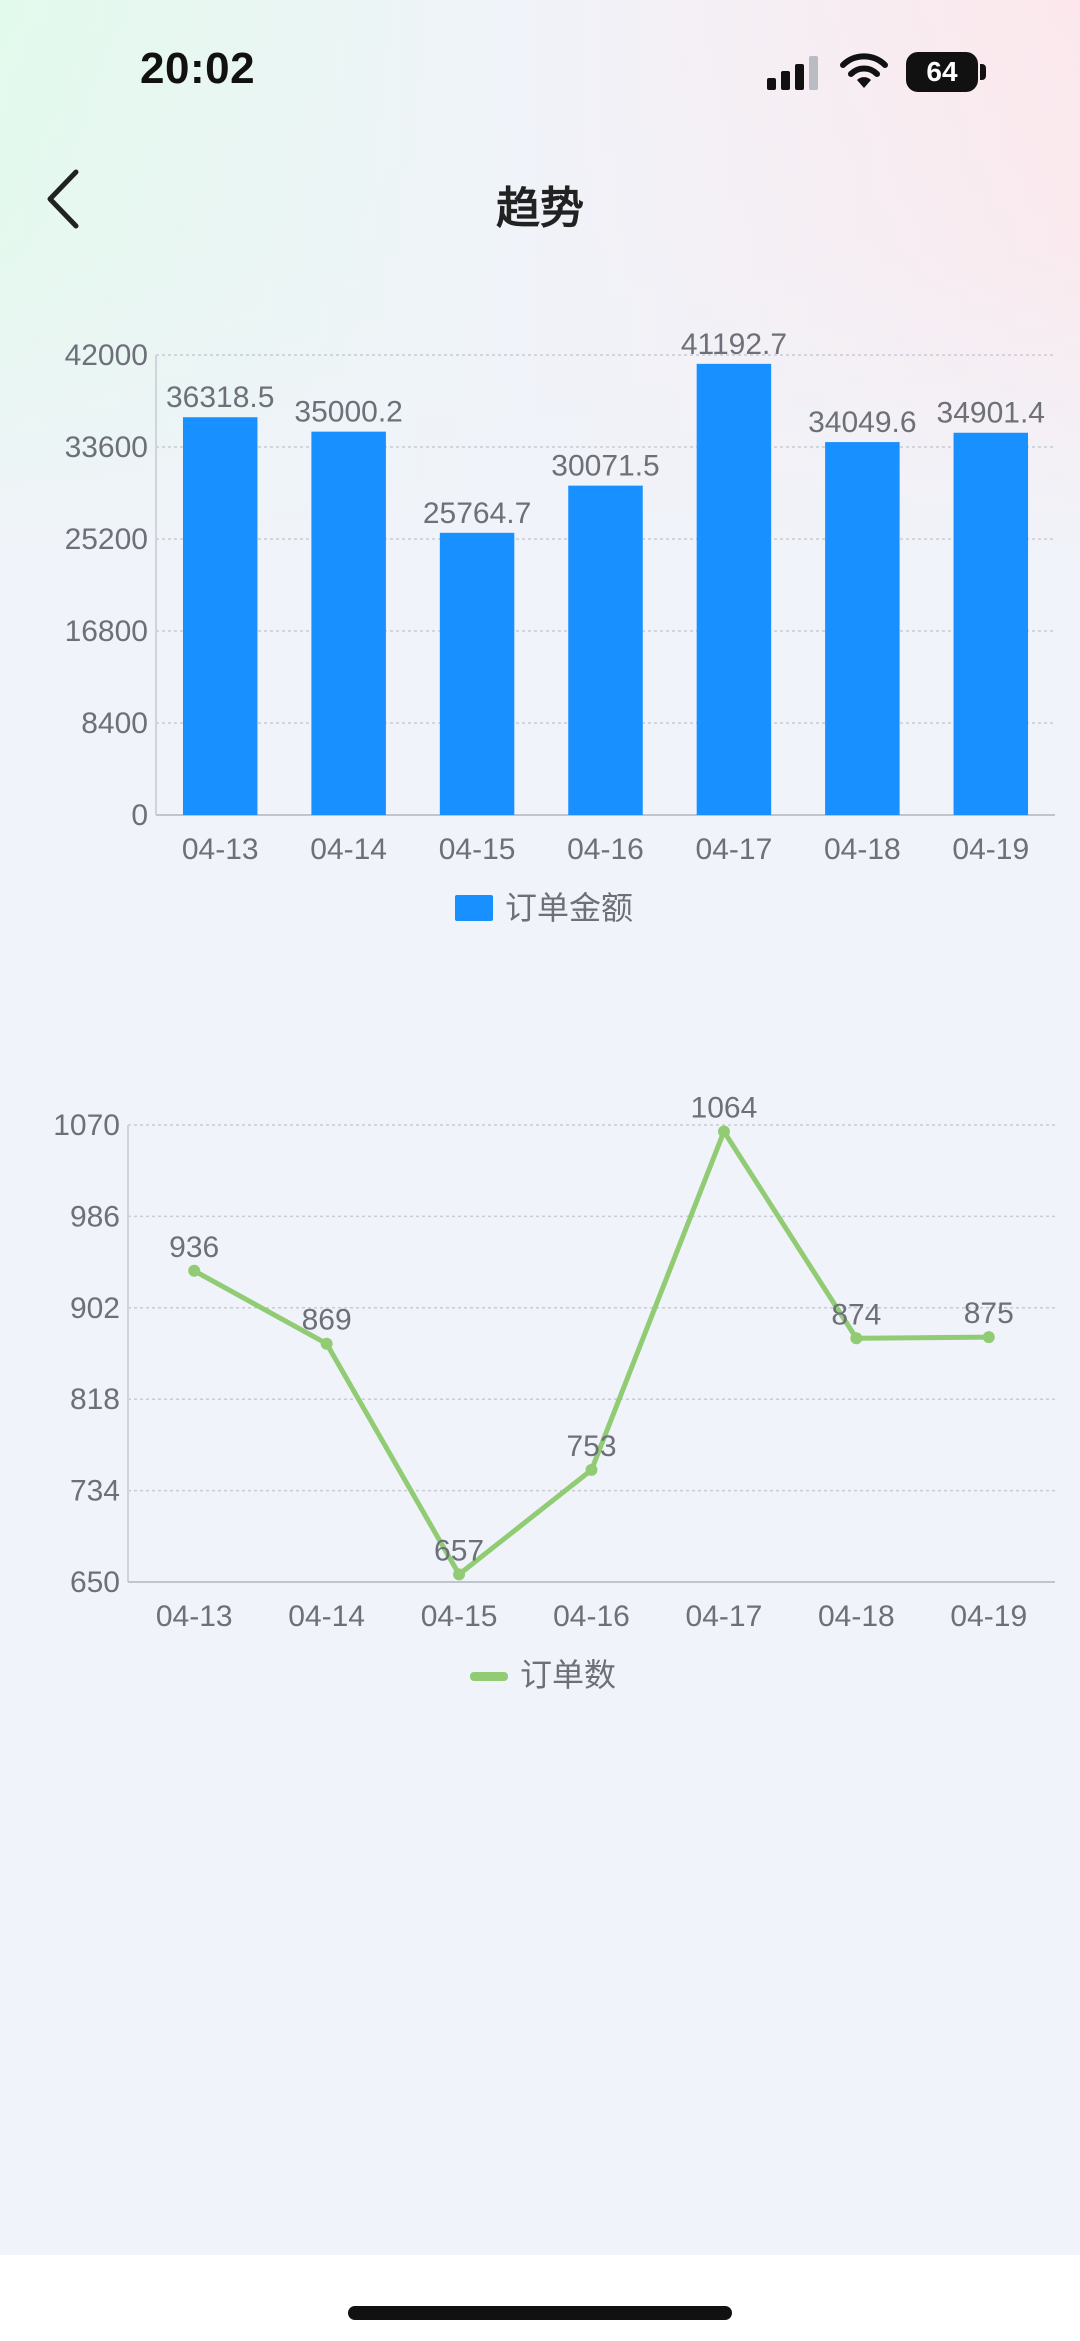 Image resolution: width=1080 pixels, height=2341 pixels. What do you see at coordinates (327, 1320) in the screenshot?
I see `data-label: 869` at bounding box center [327, 1320].